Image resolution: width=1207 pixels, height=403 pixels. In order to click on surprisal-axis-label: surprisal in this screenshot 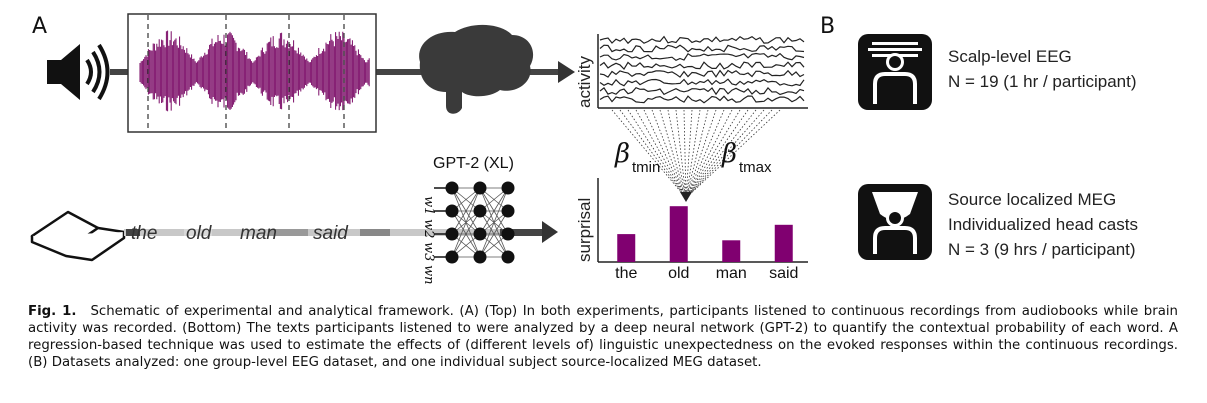, I will do `click(584, 230)`.